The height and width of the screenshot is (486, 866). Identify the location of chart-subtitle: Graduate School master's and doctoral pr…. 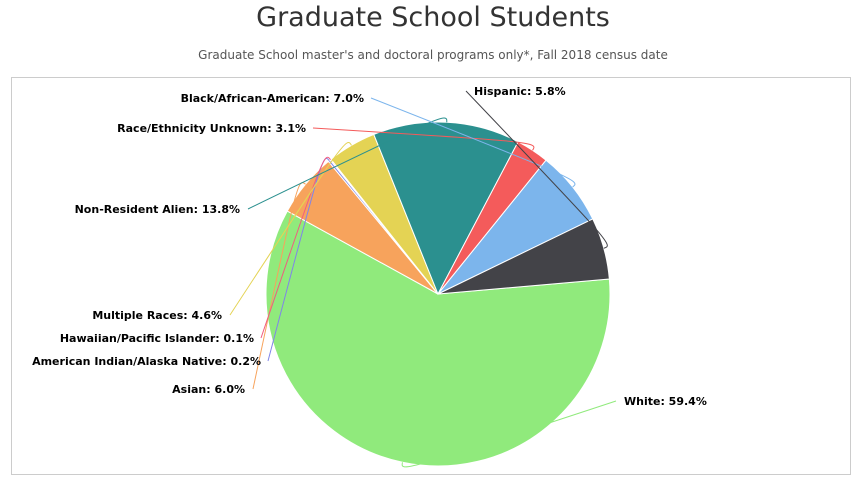
(433, 55).